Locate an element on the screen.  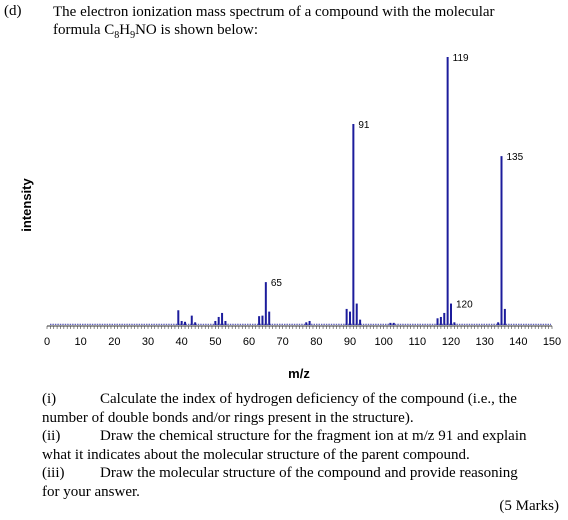
formula-mid: H is located at coordinates (125, 30).